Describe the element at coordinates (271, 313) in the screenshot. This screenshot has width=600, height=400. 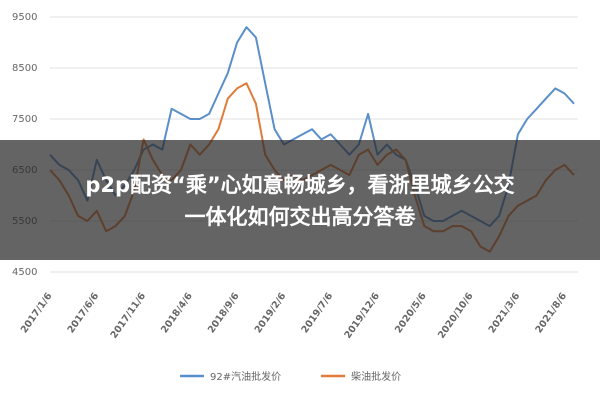
I see `x-tick-label: 2019/2/6` at that location.